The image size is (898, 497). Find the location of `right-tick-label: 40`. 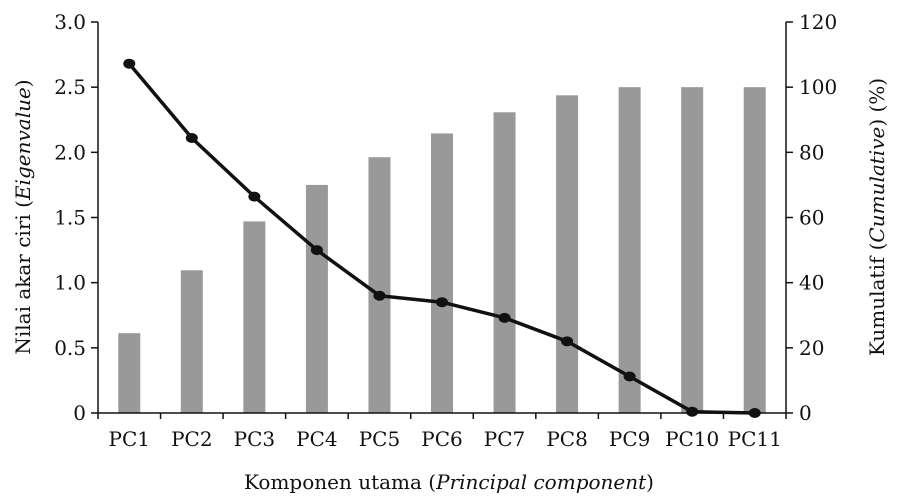

right-tick-label: 40 is located at coordinates (811, 283).